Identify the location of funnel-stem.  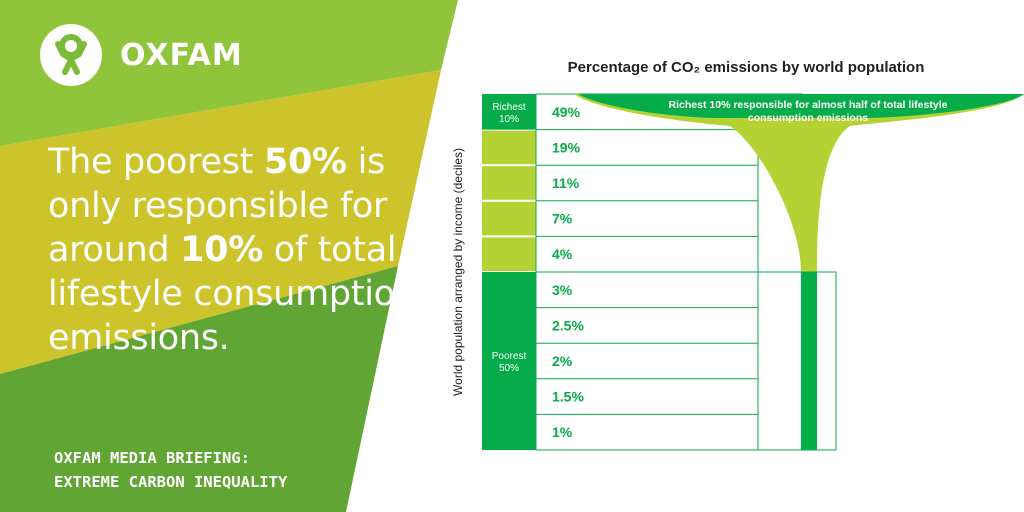
(809, 361).